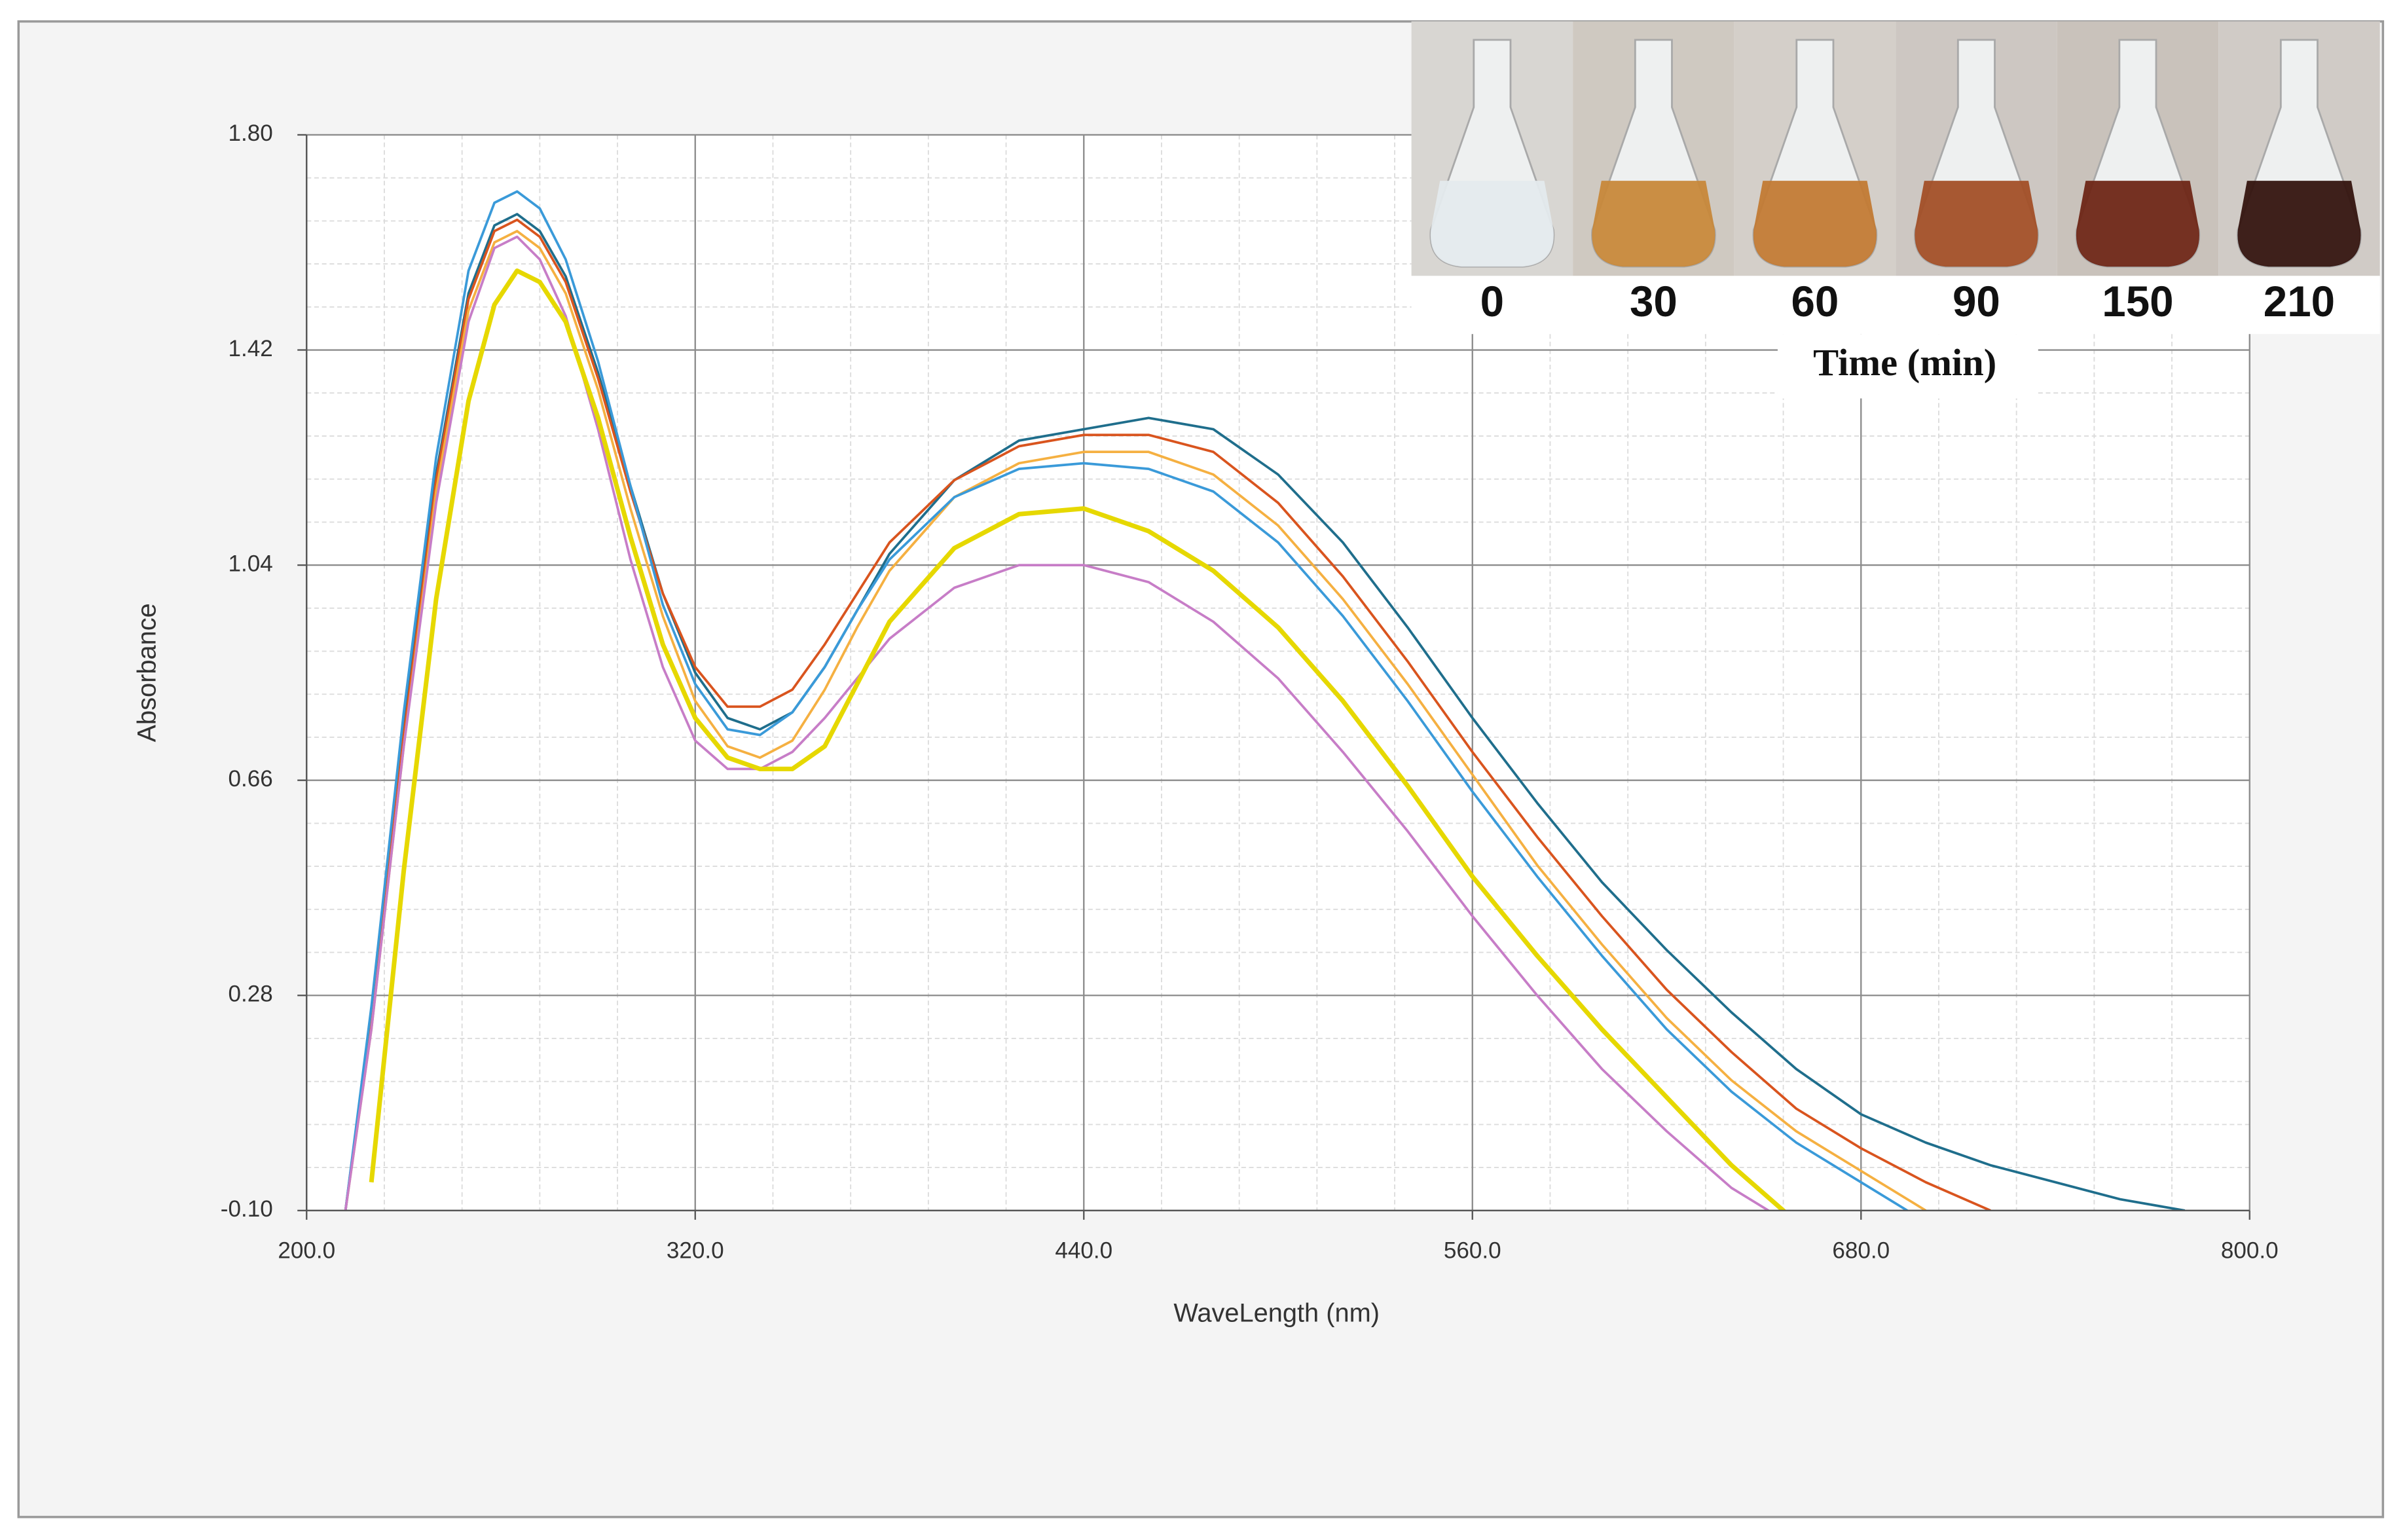 This screenshot has height=1540, width=2403. What do you see at coordinates (250, 563) in the screenshot?
I see `y-tick-label: 1.04` at bounding box center [250, 563].